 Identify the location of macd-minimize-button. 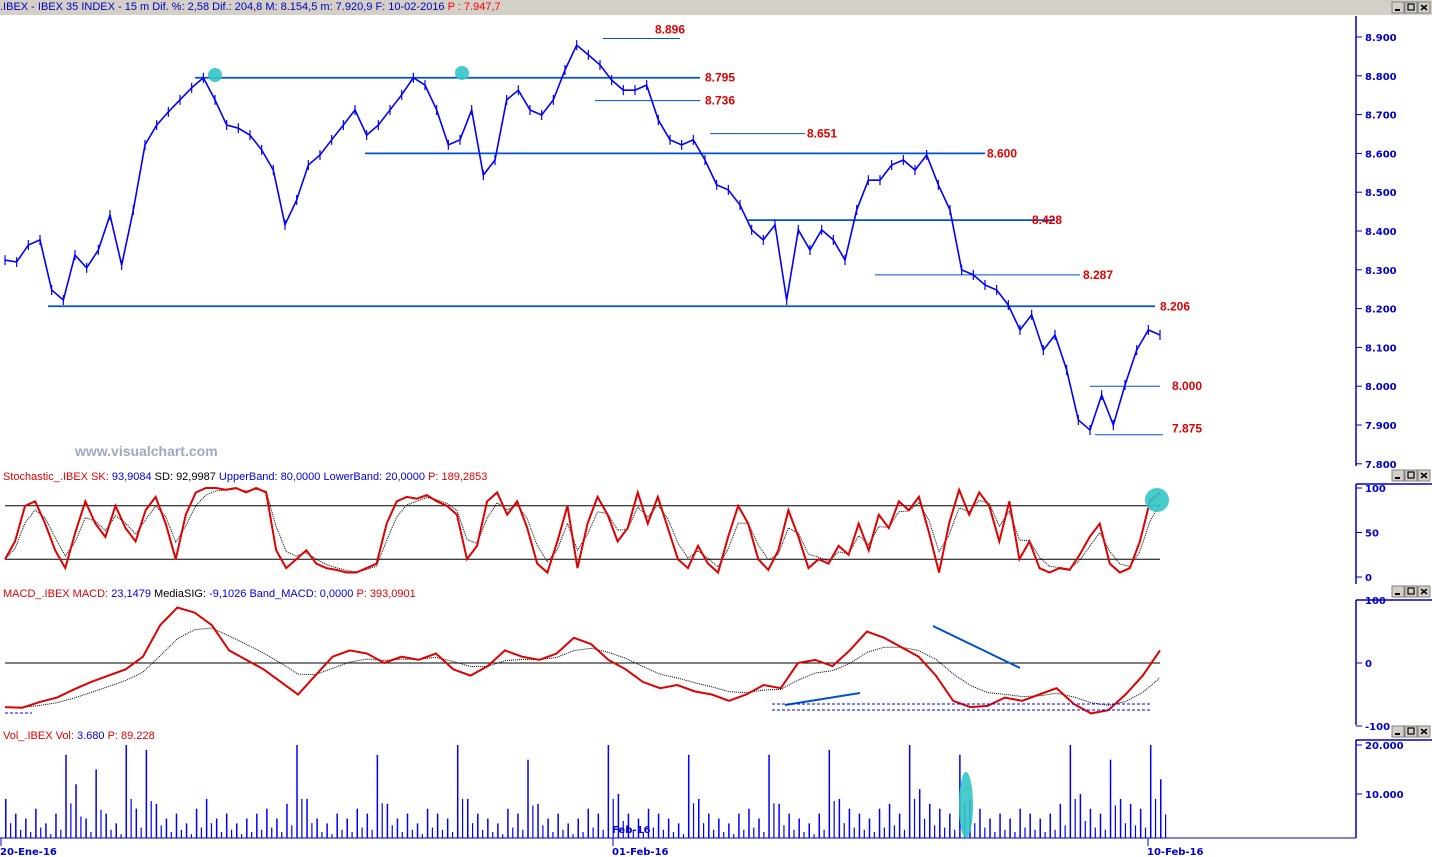
(1398, 591).